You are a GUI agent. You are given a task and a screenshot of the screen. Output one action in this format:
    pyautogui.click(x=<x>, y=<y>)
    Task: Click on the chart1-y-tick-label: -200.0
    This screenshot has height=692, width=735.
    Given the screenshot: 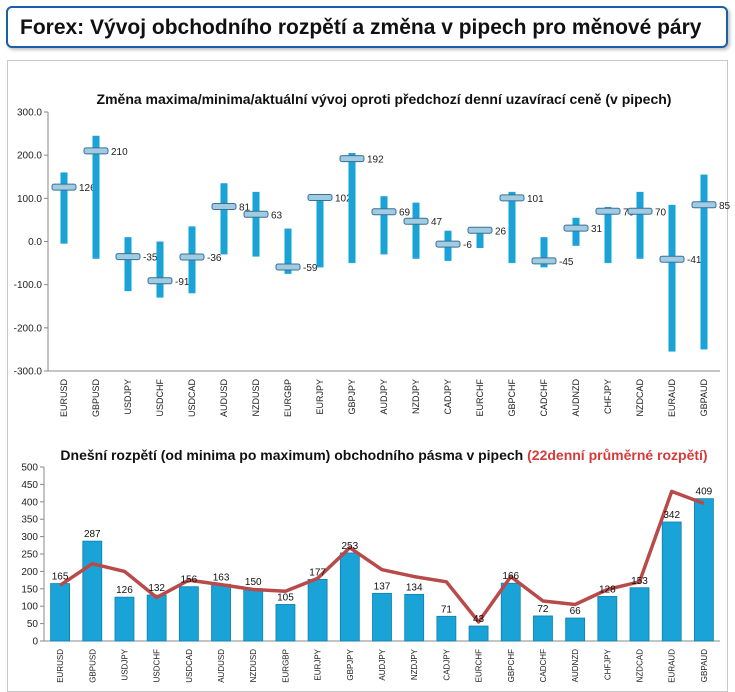 What is the action you would take?
    pyautogui.click(x=28, y=328)
    